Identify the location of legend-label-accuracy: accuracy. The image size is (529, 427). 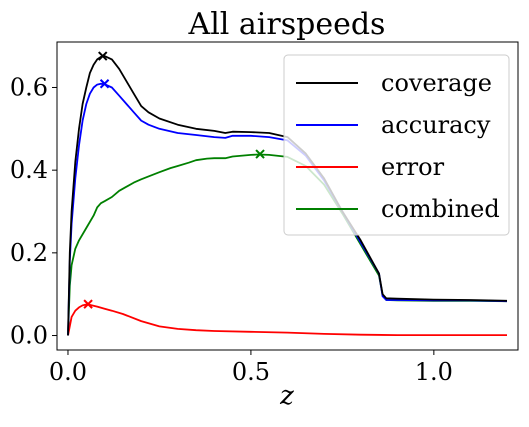
(436, 125).